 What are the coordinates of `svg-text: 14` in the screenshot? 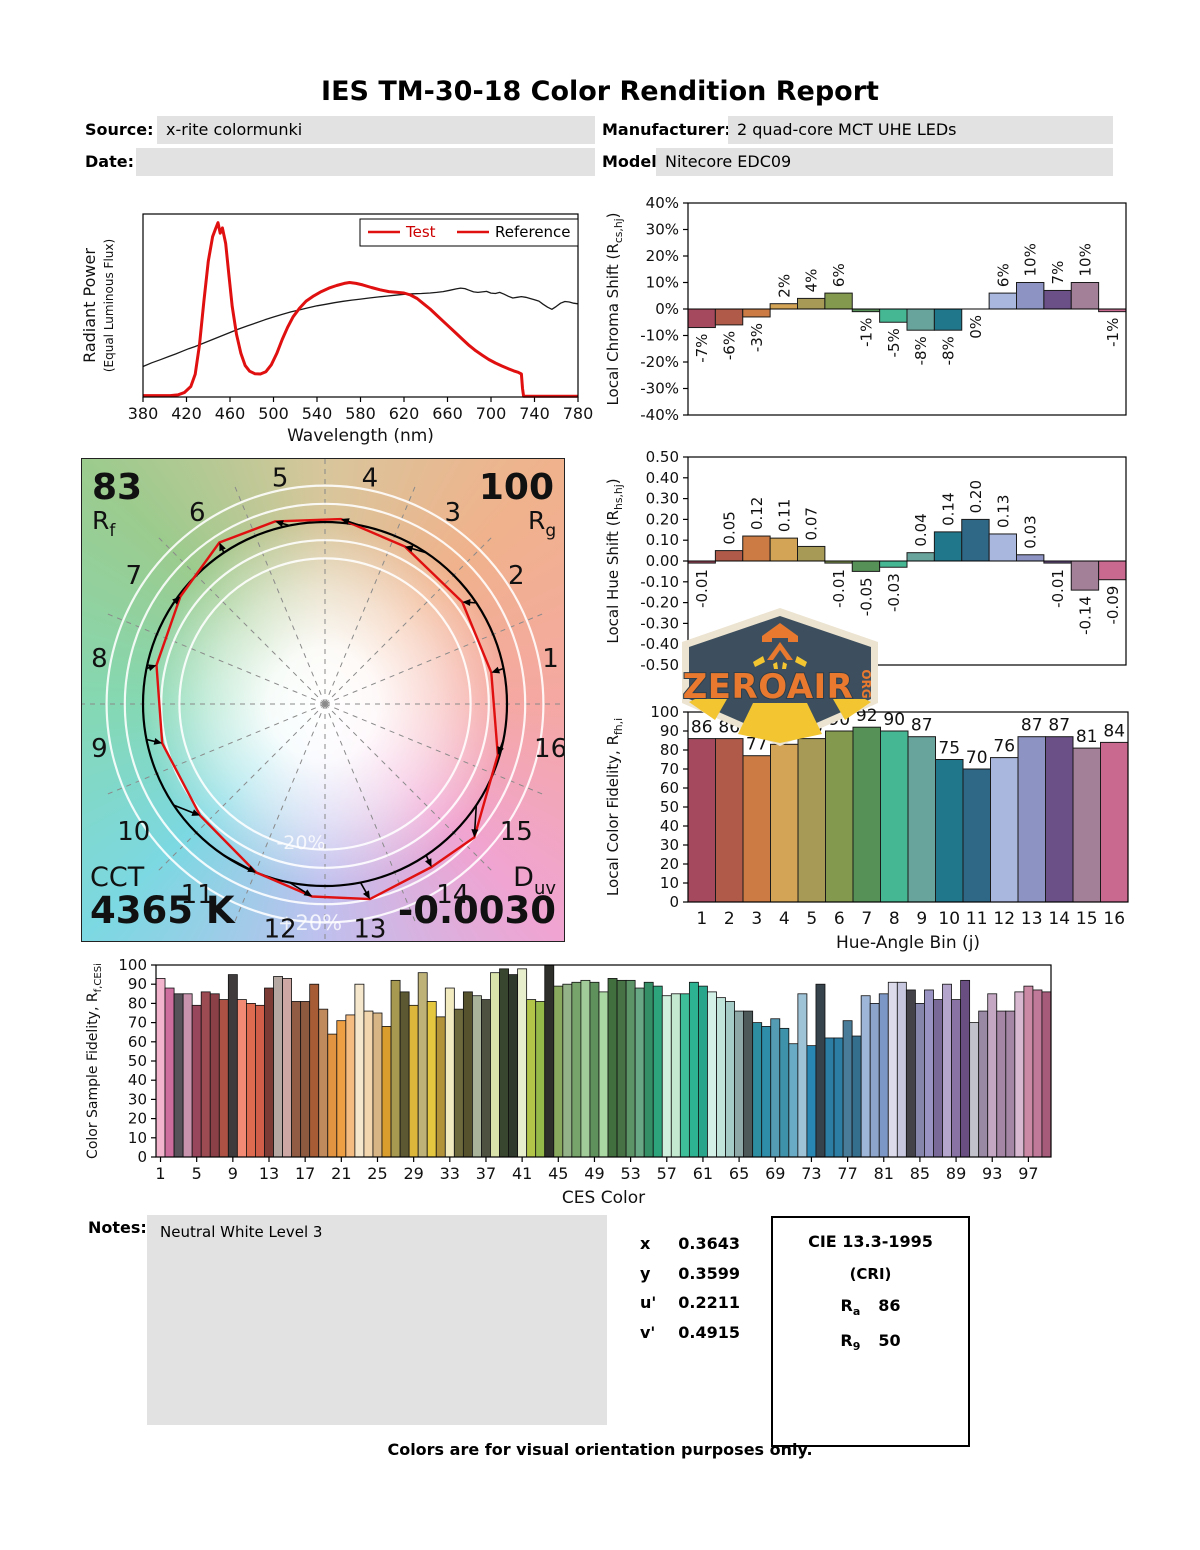 It's located at (452, 895).